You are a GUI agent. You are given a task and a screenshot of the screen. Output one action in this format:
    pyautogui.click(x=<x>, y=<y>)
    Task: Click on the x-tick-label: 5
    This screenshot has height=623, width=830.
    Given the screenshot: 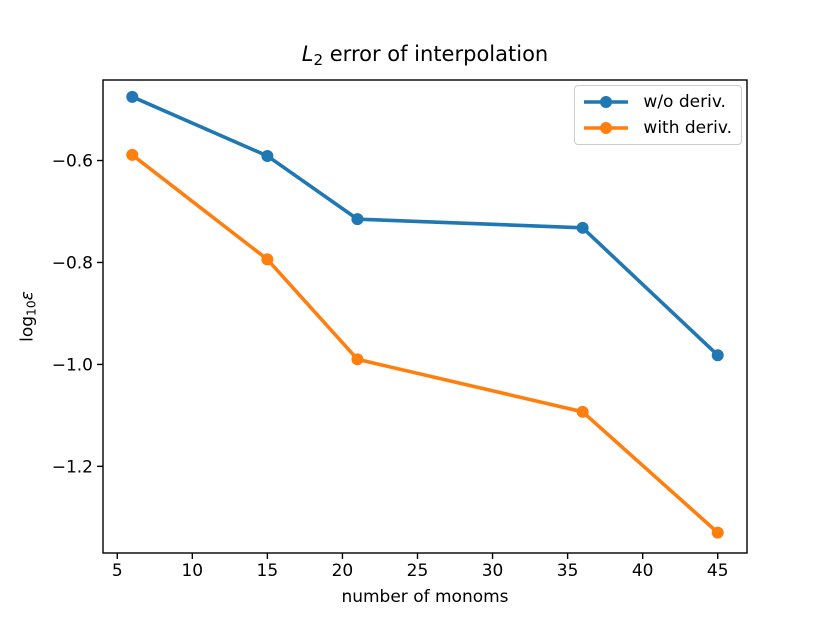 What is the action you would take?
    pyautogui.click(x=117, y=571)
    